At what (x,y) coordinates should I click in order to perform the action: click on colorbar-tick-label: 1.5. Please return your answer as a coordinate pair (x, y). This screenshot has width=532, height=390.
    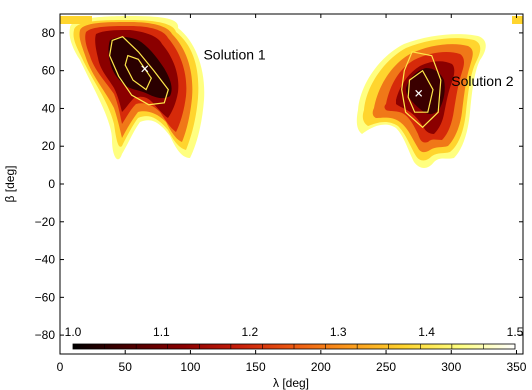
    Looking at the image, I should click on (515, 332).